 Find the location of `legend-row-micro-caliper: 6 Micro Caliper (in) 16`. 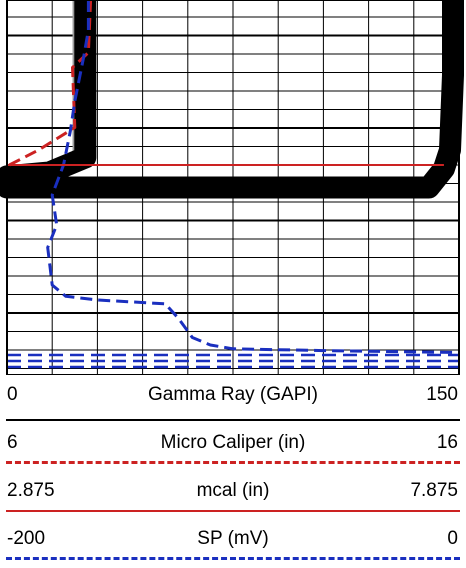

legend-row-micro-caliper: 6 Micro Caliper (in) 16 is located at coordinates (233, 447).